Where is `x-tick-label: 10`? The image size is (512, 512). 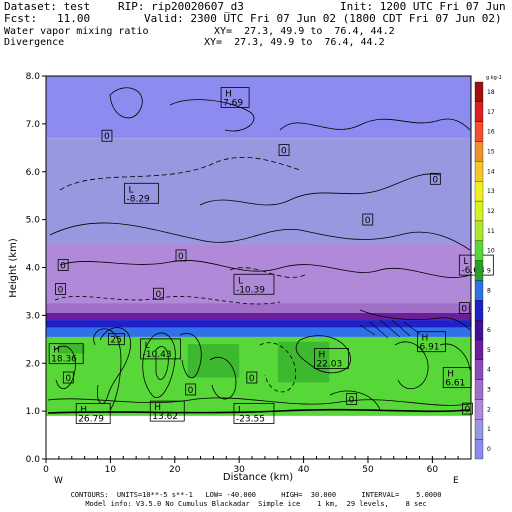
x-tick-label: 10 is located at coordinates (111, 470).